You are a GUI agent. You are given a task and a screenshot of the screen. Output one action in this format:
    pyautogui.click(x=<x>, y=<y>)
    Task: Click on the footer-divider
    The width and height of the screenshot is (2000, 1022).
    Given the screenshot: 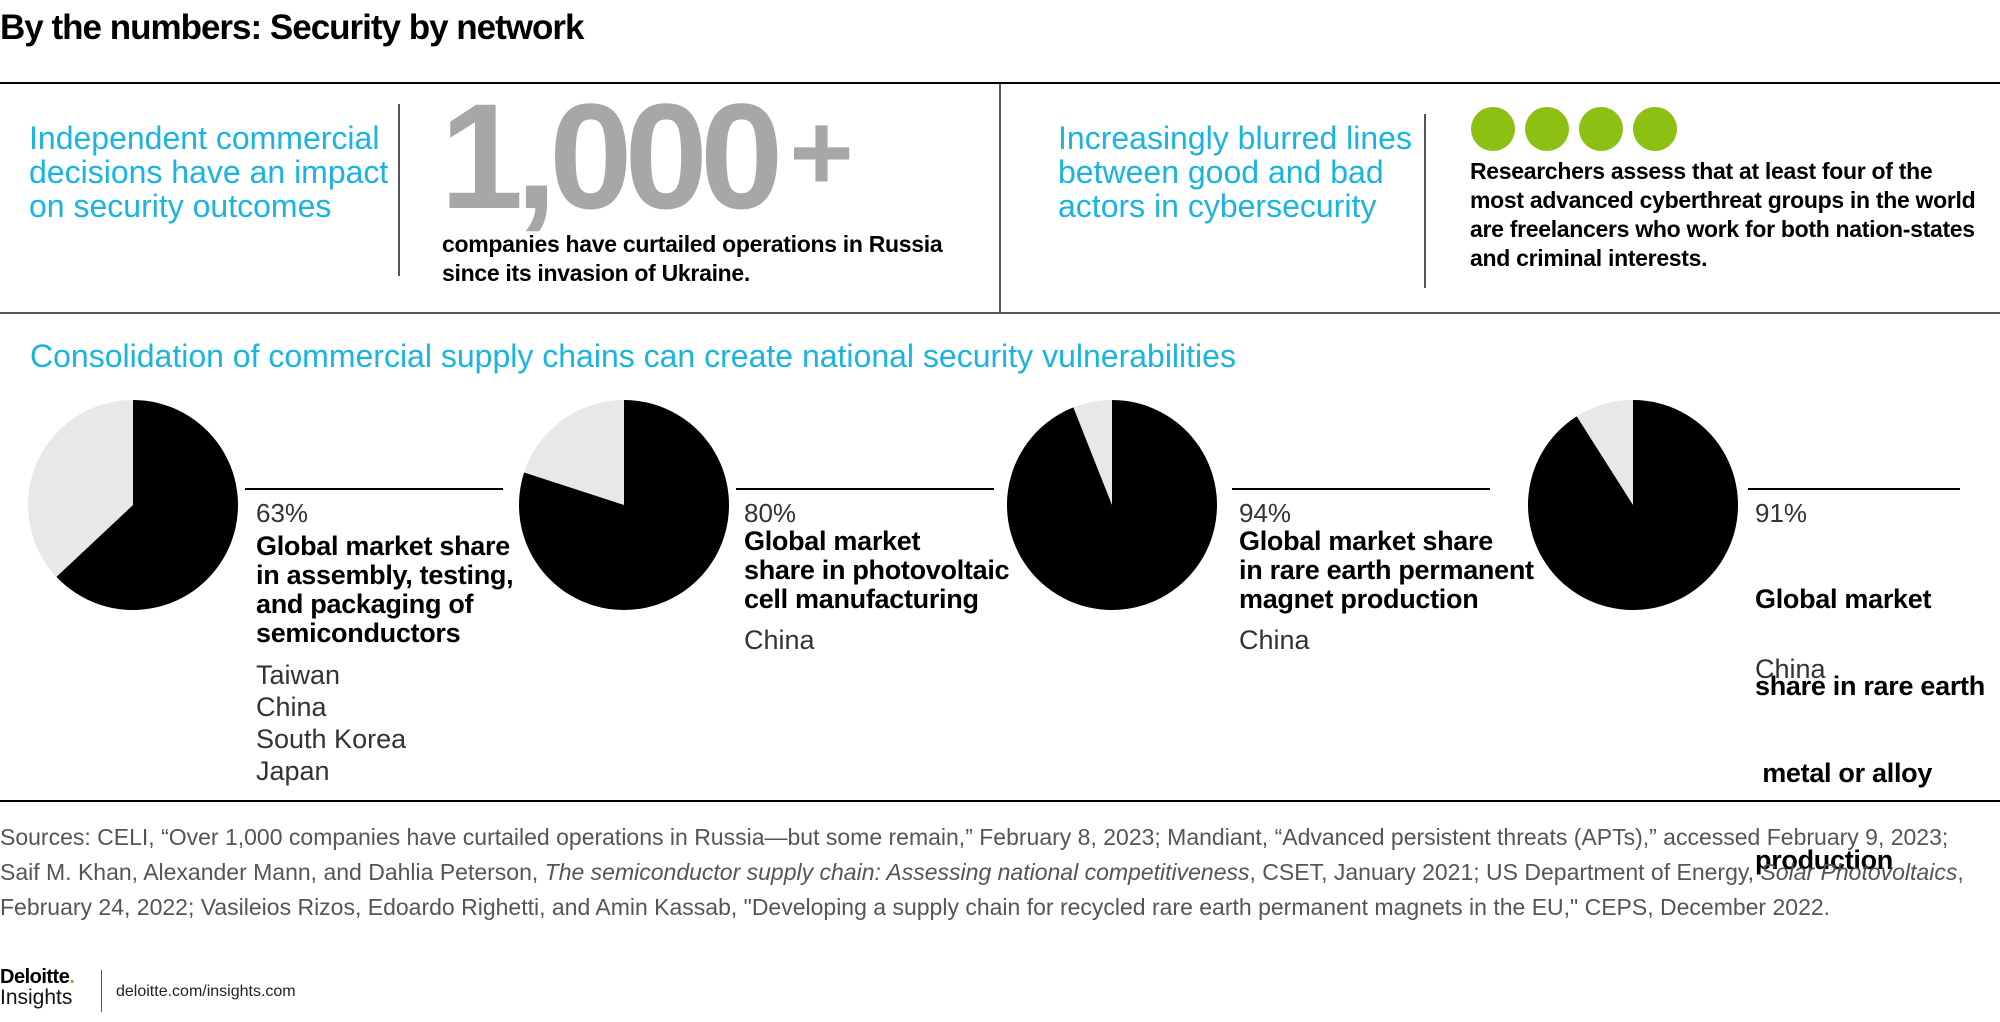 What is the action you would take?
    pyautogui.click(x=101, y=991)
    